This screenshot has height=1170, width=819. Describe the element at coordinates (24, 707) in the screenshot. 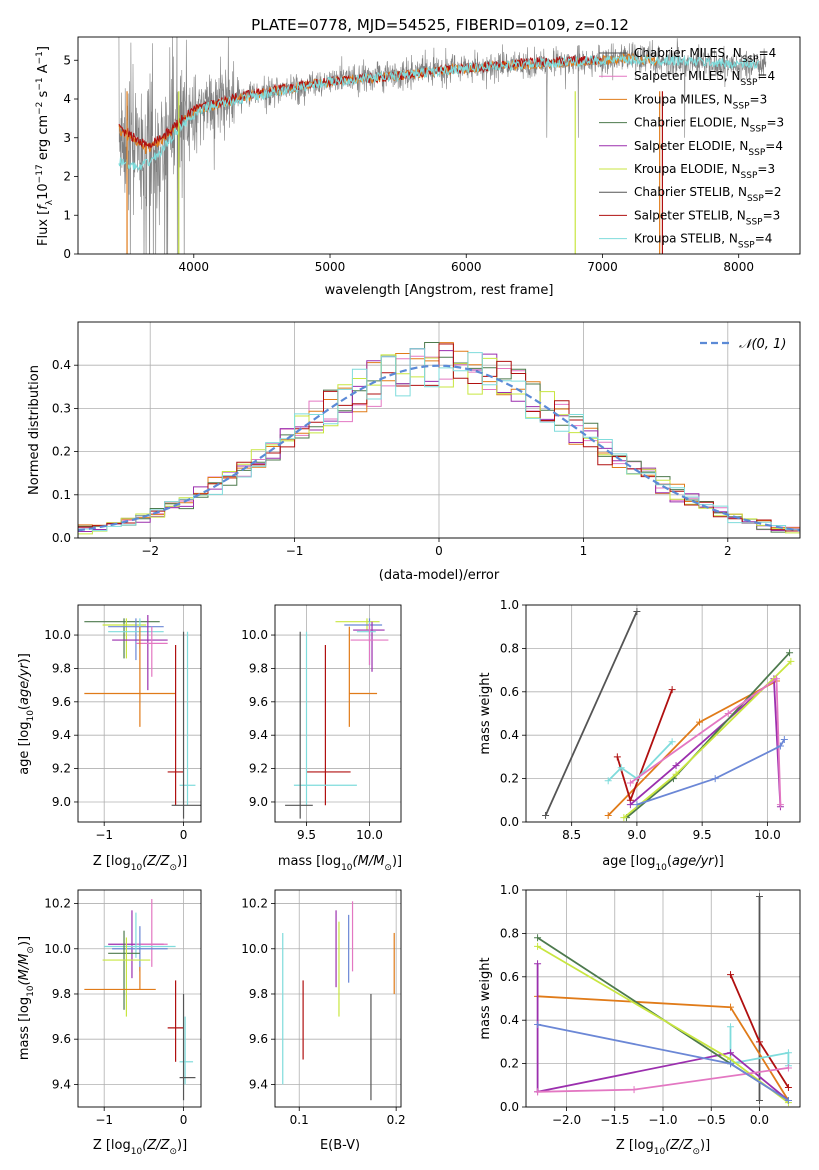

I see `label-part: (` at that location.